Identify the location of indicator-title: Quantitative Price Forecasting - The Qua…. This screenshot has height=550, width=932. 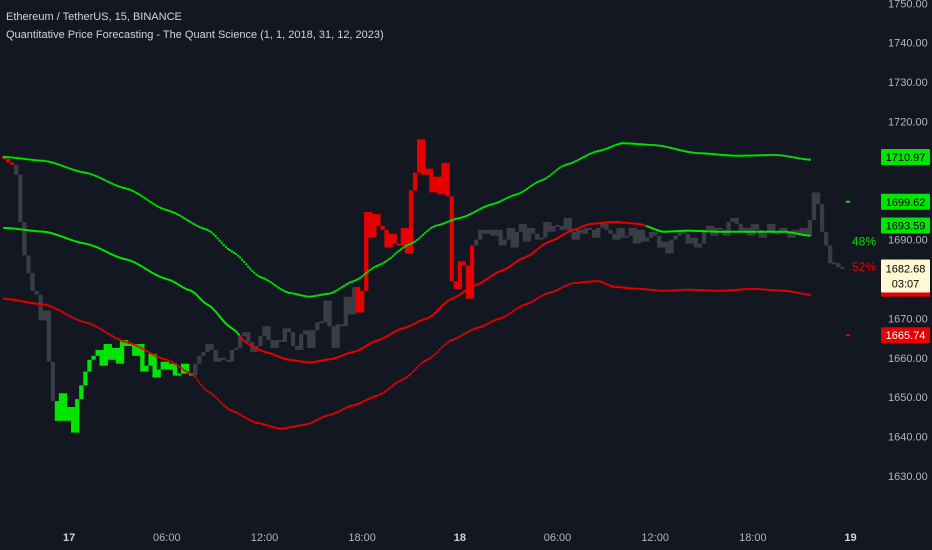
(195, 35).